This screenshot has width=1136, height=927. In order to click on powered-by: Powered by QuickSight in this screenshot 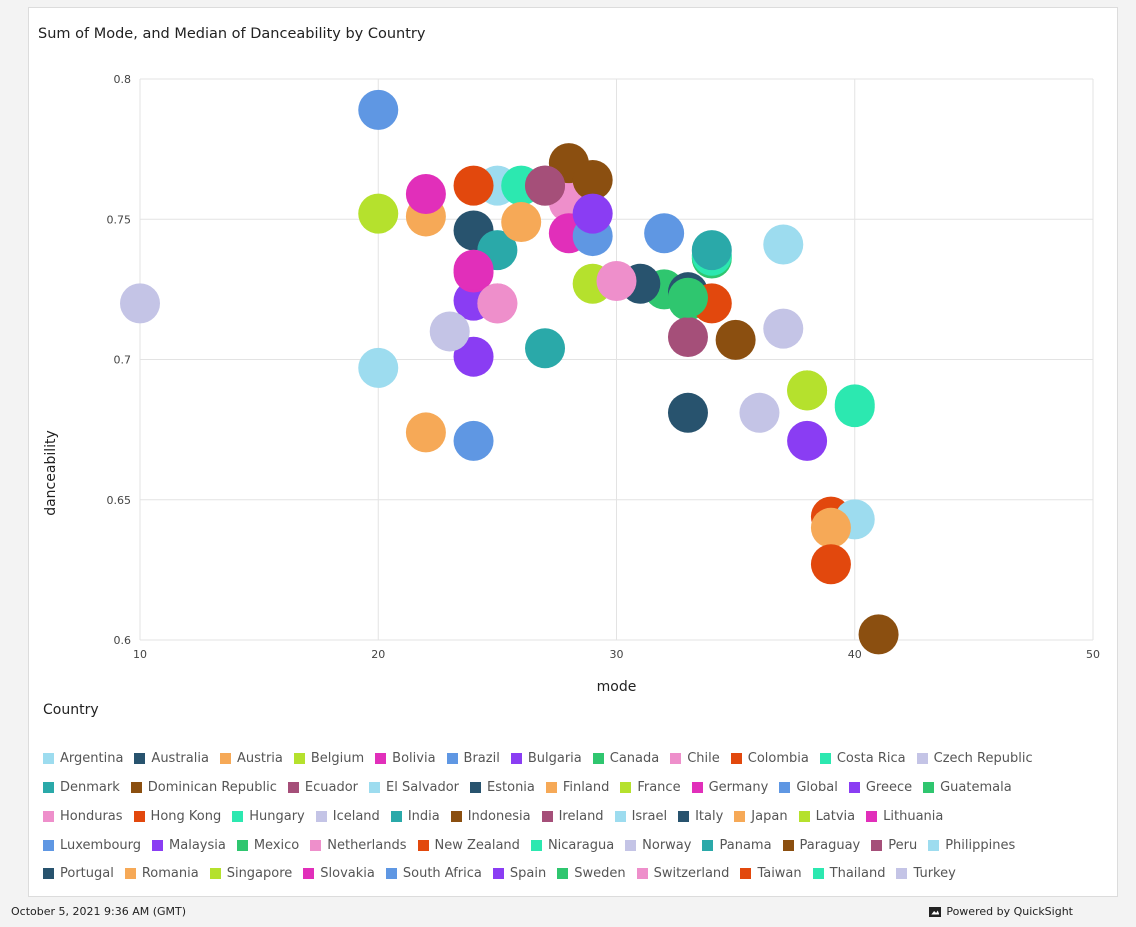, I will do `click(1001, 911)`.